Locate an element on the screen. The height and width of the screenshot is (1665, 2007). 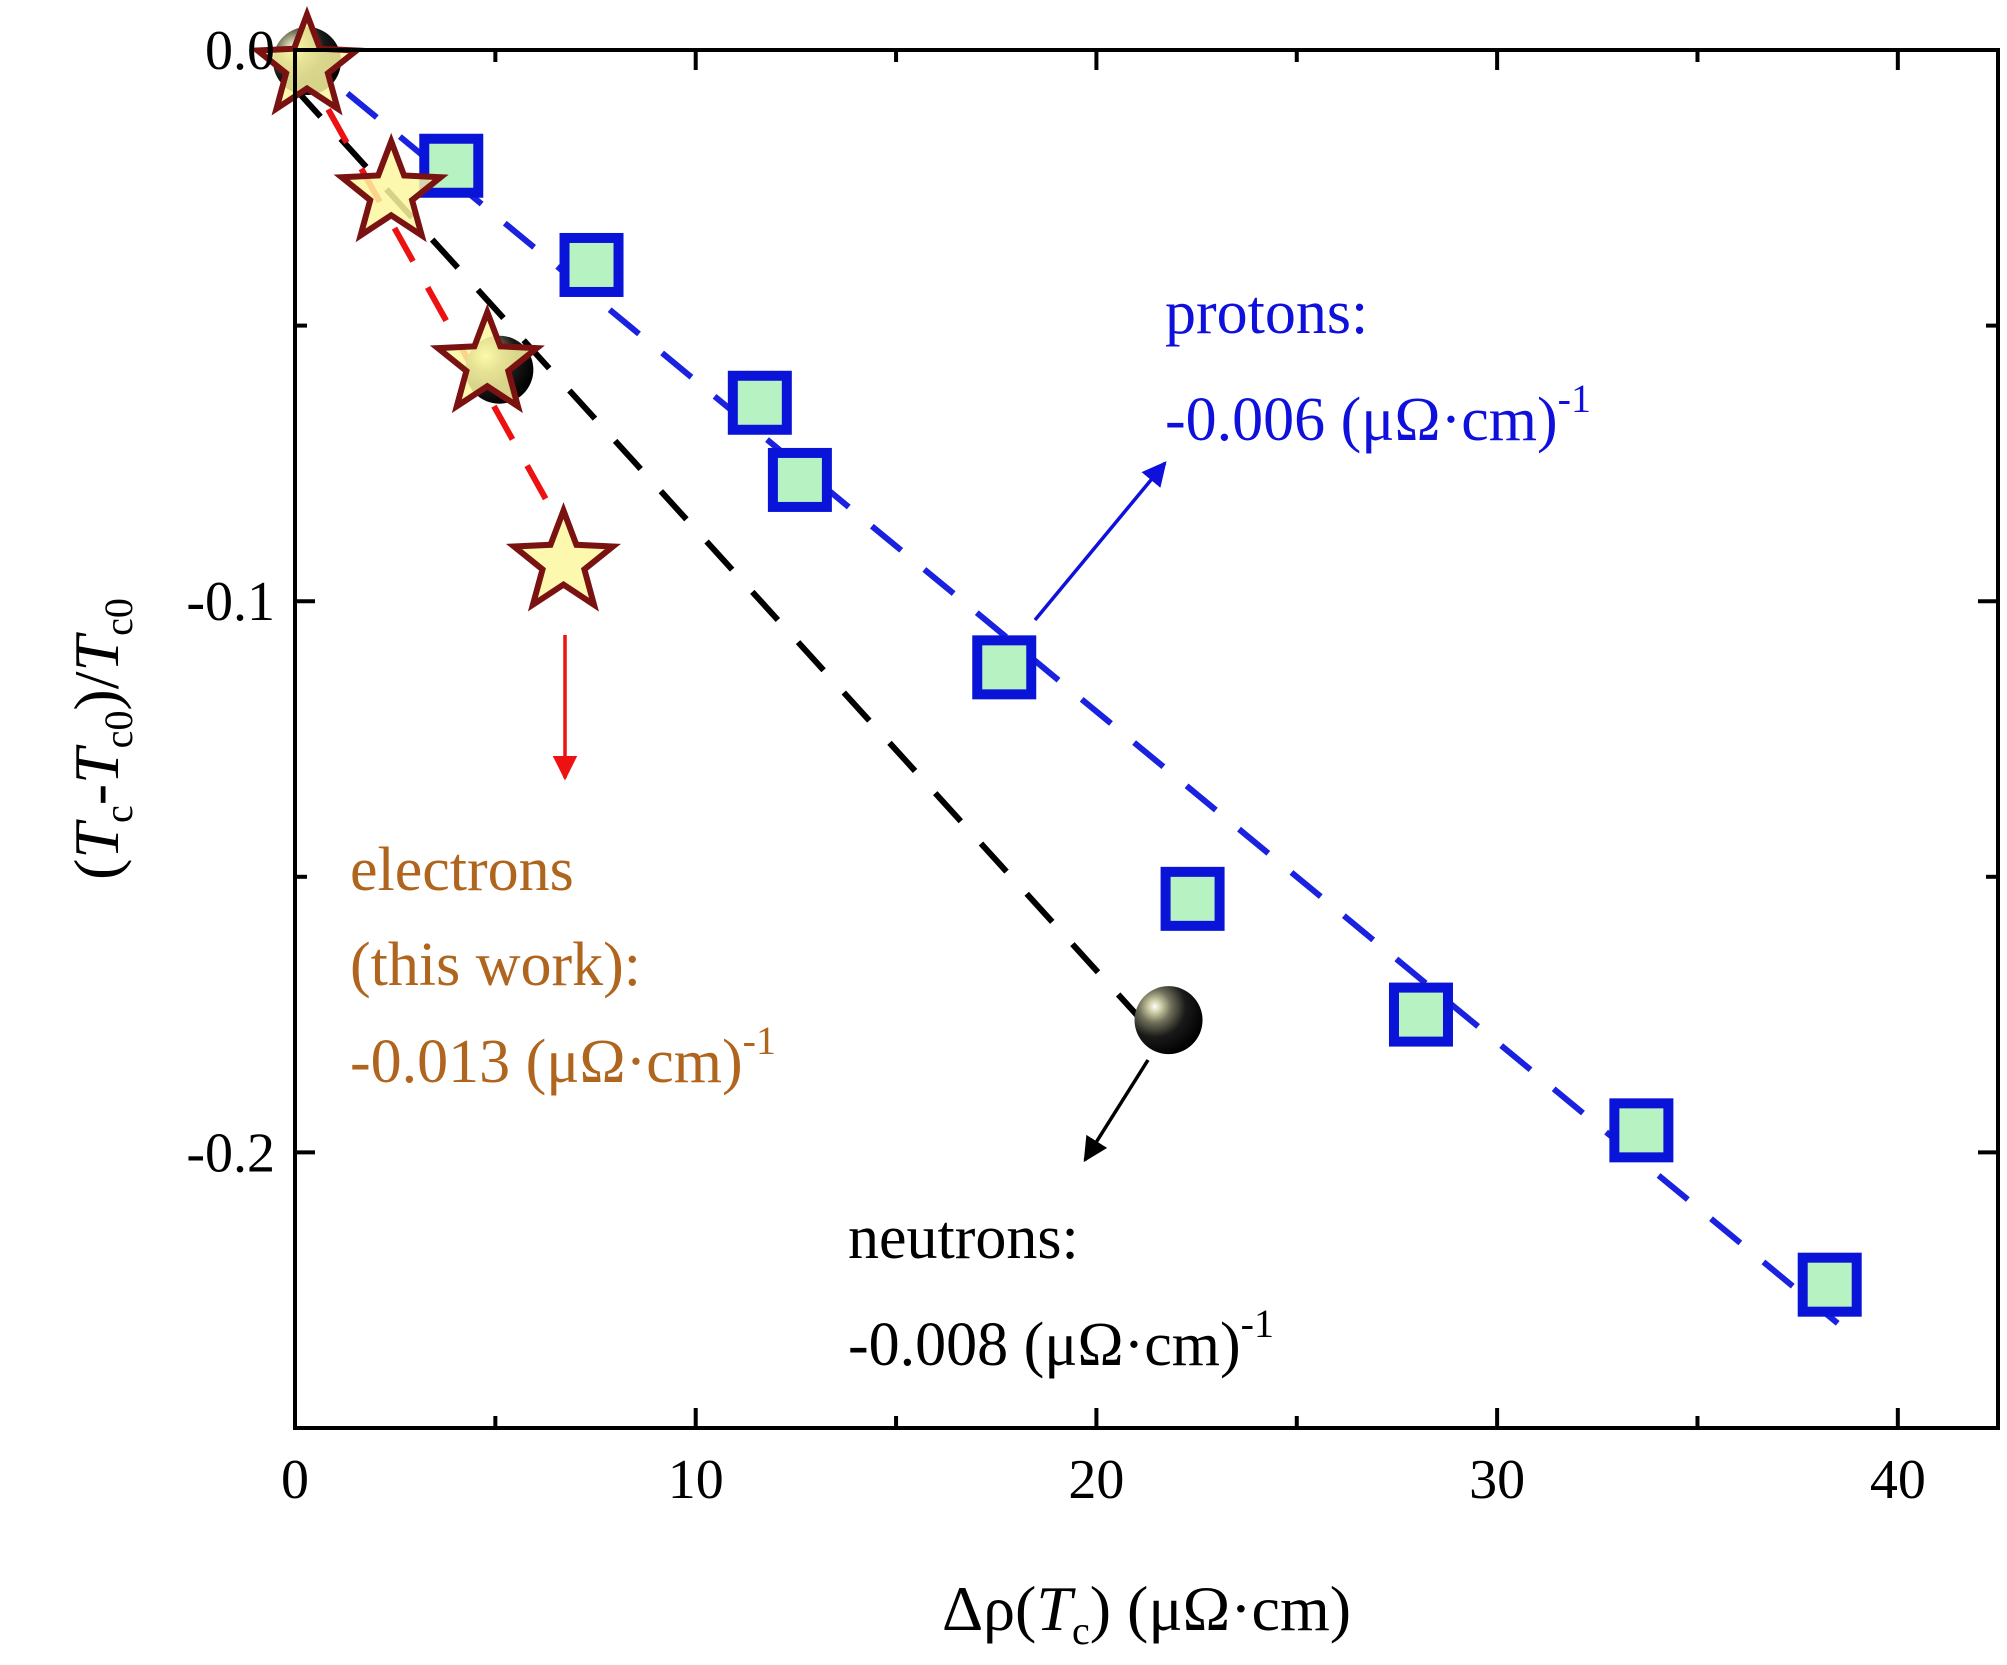
x-tick-label: 40 is located at coordinates (1898, 1480).